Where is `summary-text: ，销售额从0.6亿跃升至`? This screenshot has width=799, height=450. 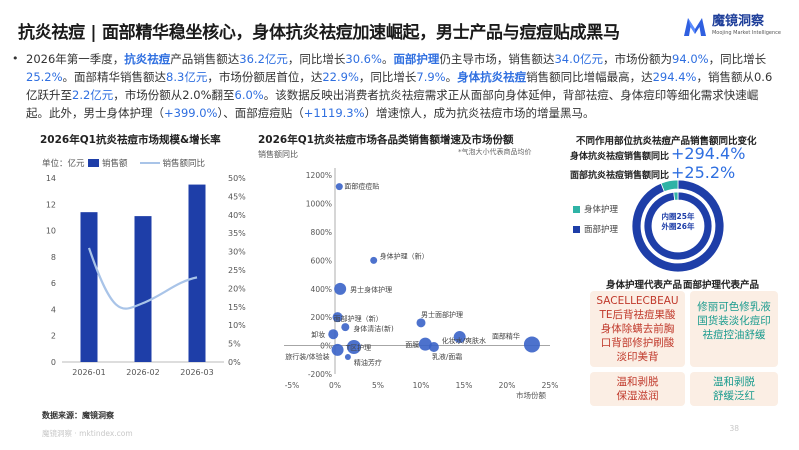
summary-text: ，销售额从0.6亿跃升至 is located at coordinates (399, 86).